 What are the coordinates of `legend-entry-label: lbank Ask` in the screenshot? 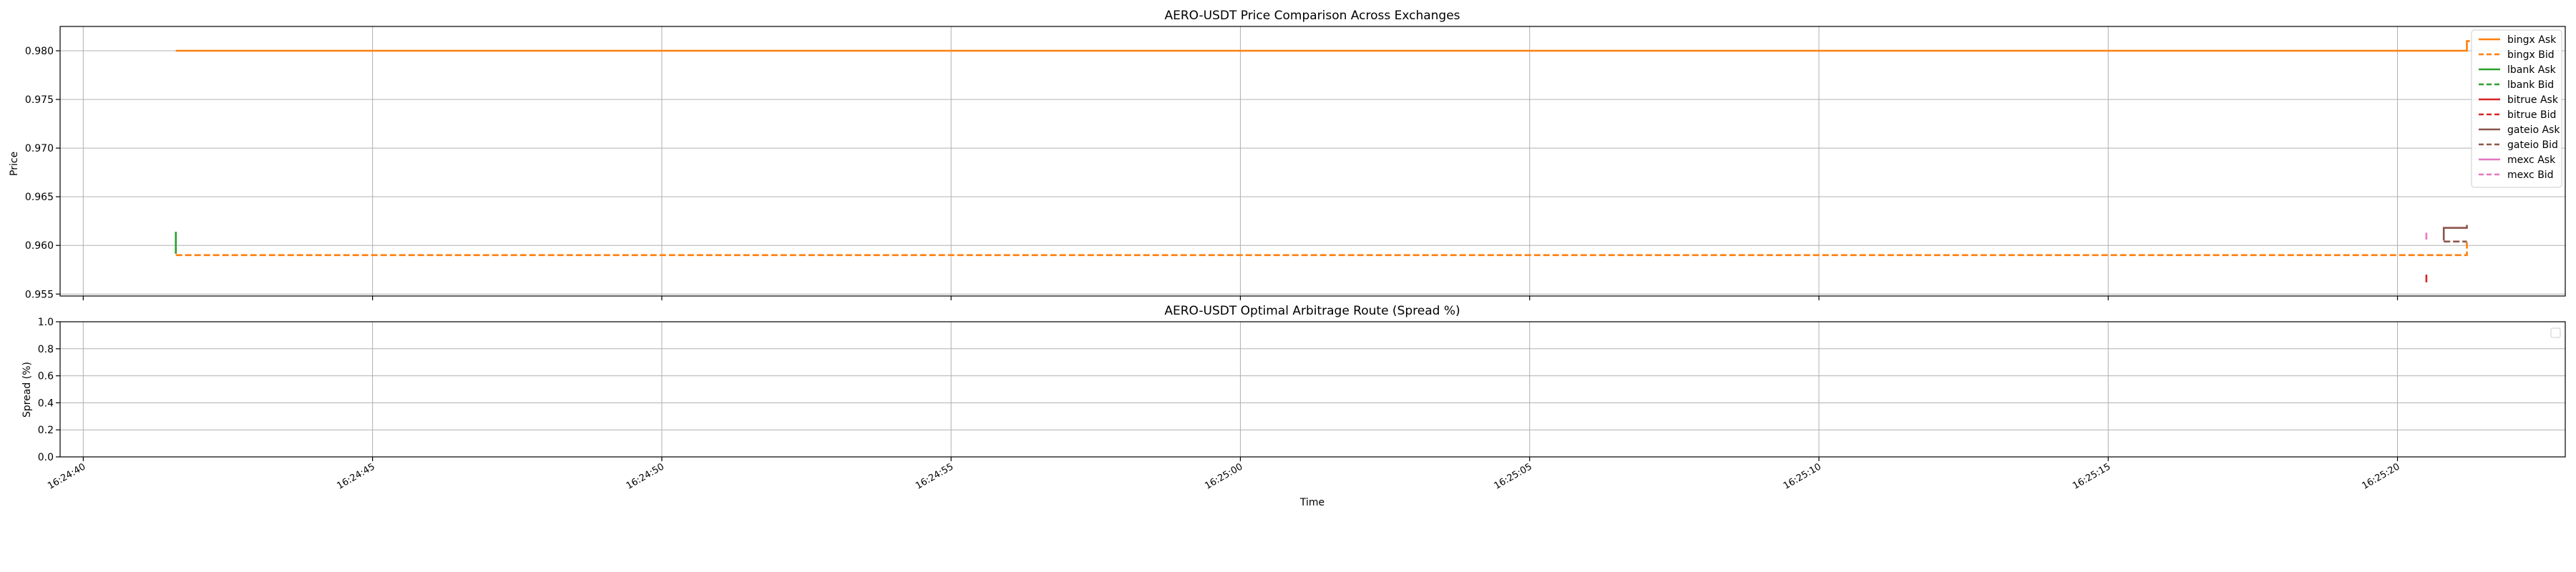 It's located at (2532, 70).